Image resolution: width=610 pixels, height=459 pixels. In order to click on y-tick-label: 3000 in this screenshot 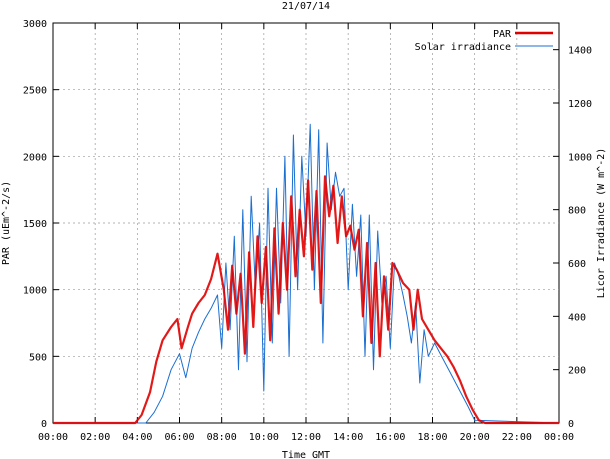, I will do `click(35, 24)`.